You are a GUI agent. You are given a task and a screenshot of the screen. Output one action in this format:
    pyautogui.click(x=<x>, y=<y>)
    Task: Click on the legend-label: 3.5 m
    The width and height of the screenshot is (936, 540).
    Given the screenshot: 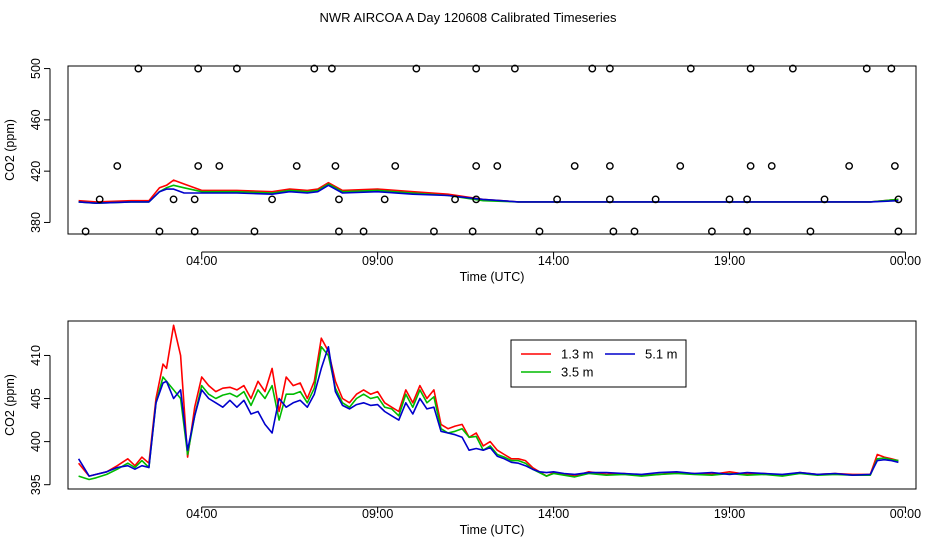 What is the action you would take?
    pyautogui.click(x=577, y=372)
    